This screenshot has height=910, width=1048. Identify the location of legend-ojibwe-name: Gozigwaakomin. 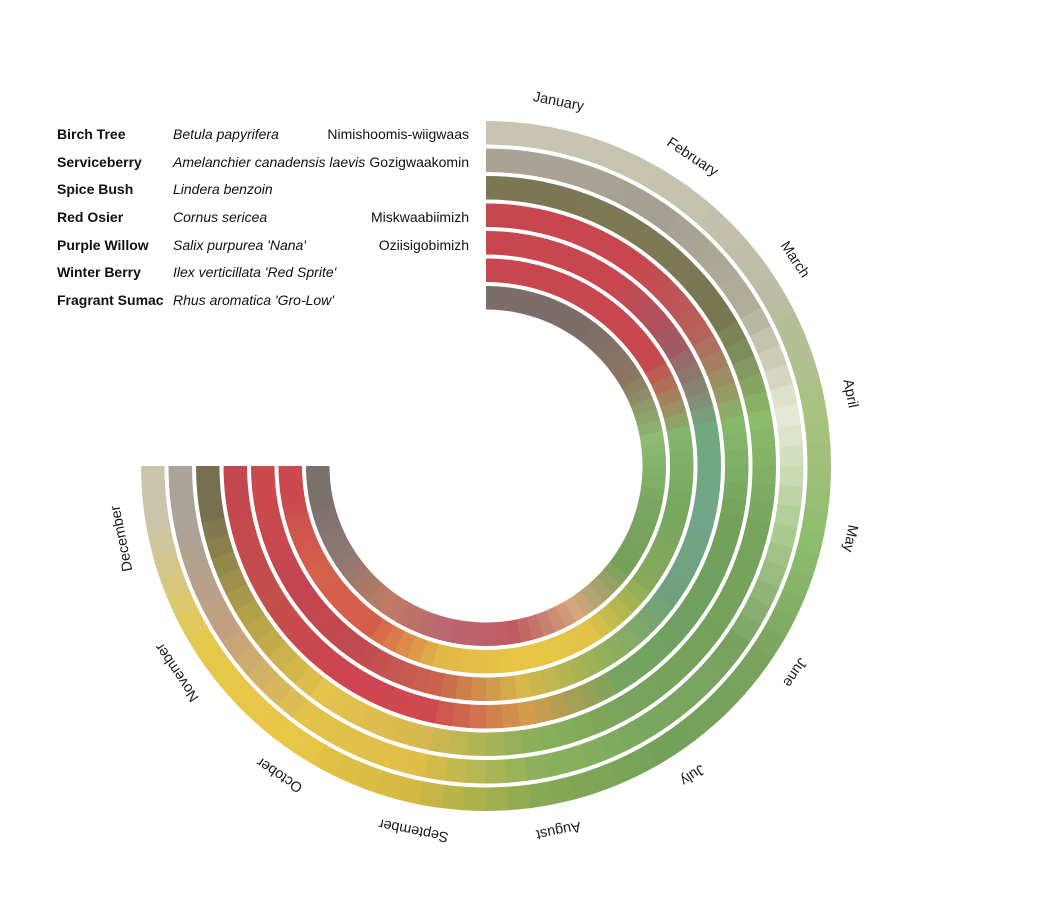
(419, 161).